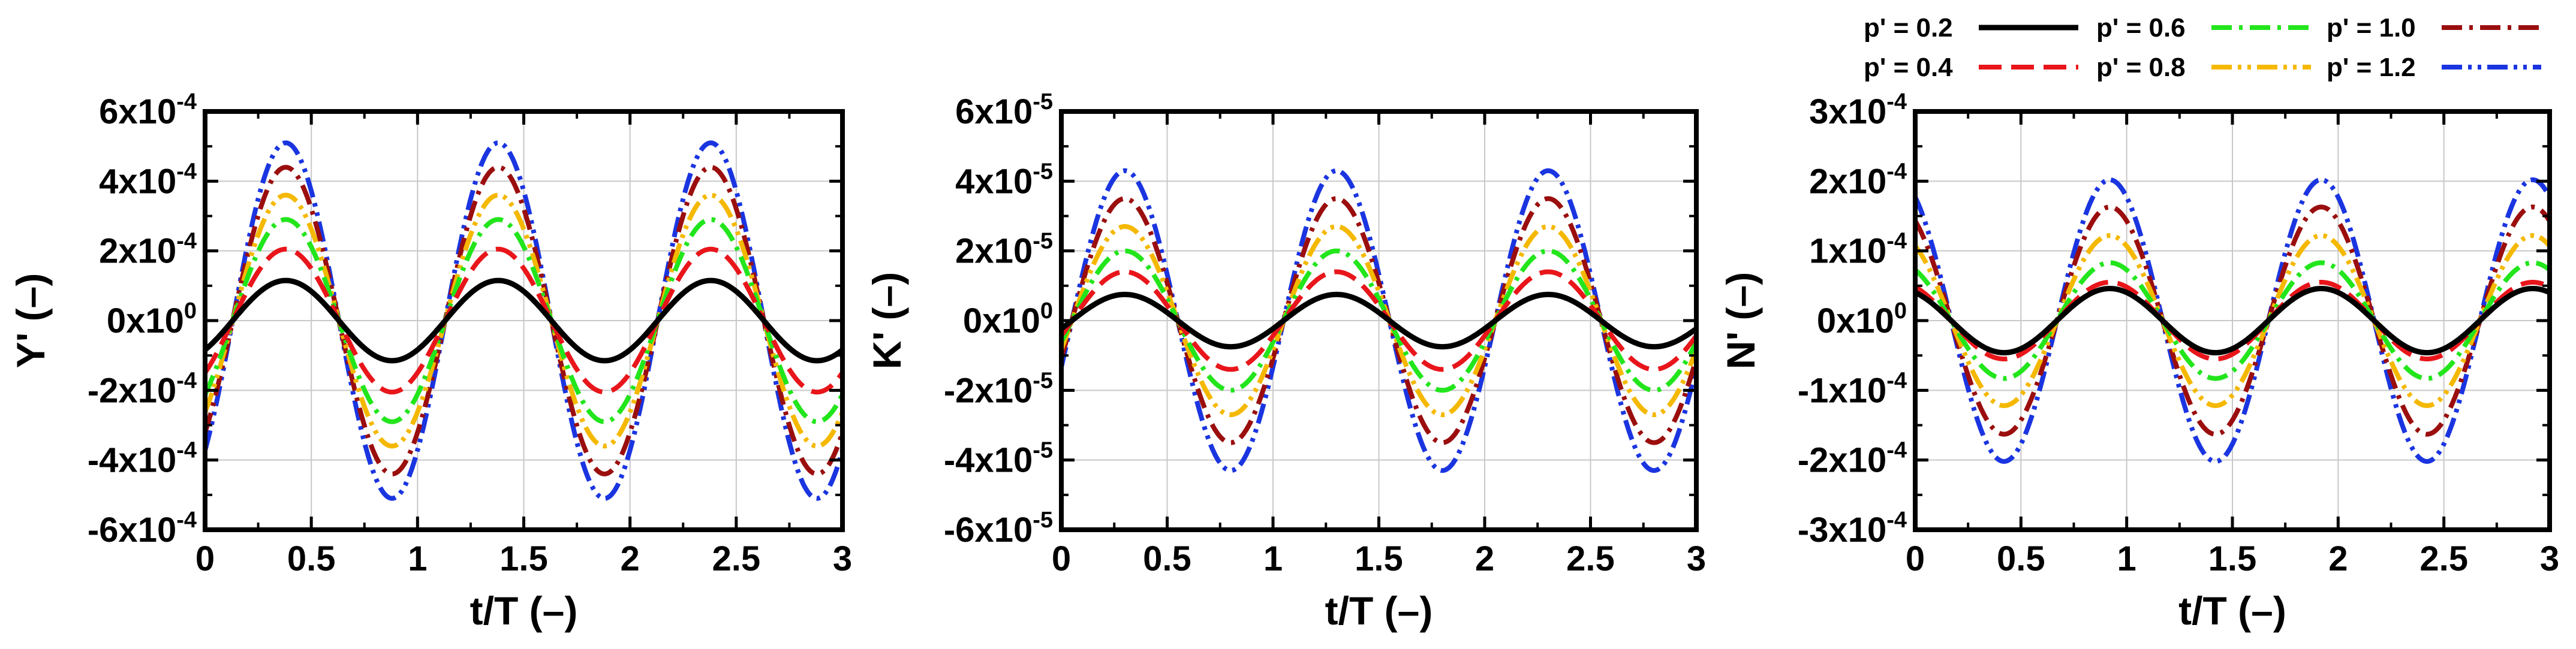  What do you see at coordinates (1853, 529) in the screenshot?
I see `y-tick-label: -3x10⁻⁴` at bounding box center [1853, 529].